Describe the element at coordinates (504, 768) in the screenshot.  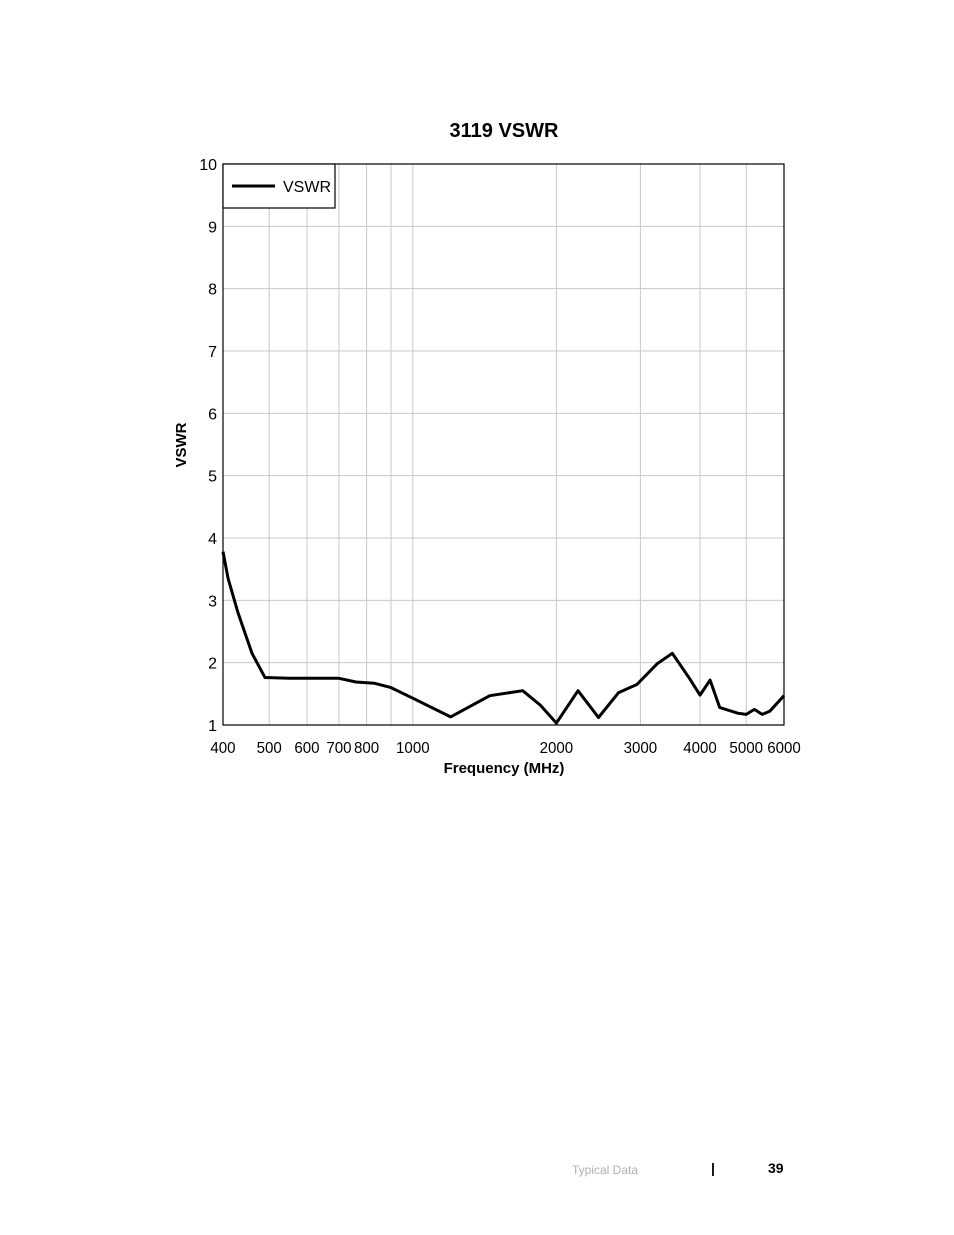
I see `x-axis-label: Frequency (MHz)` at that location.